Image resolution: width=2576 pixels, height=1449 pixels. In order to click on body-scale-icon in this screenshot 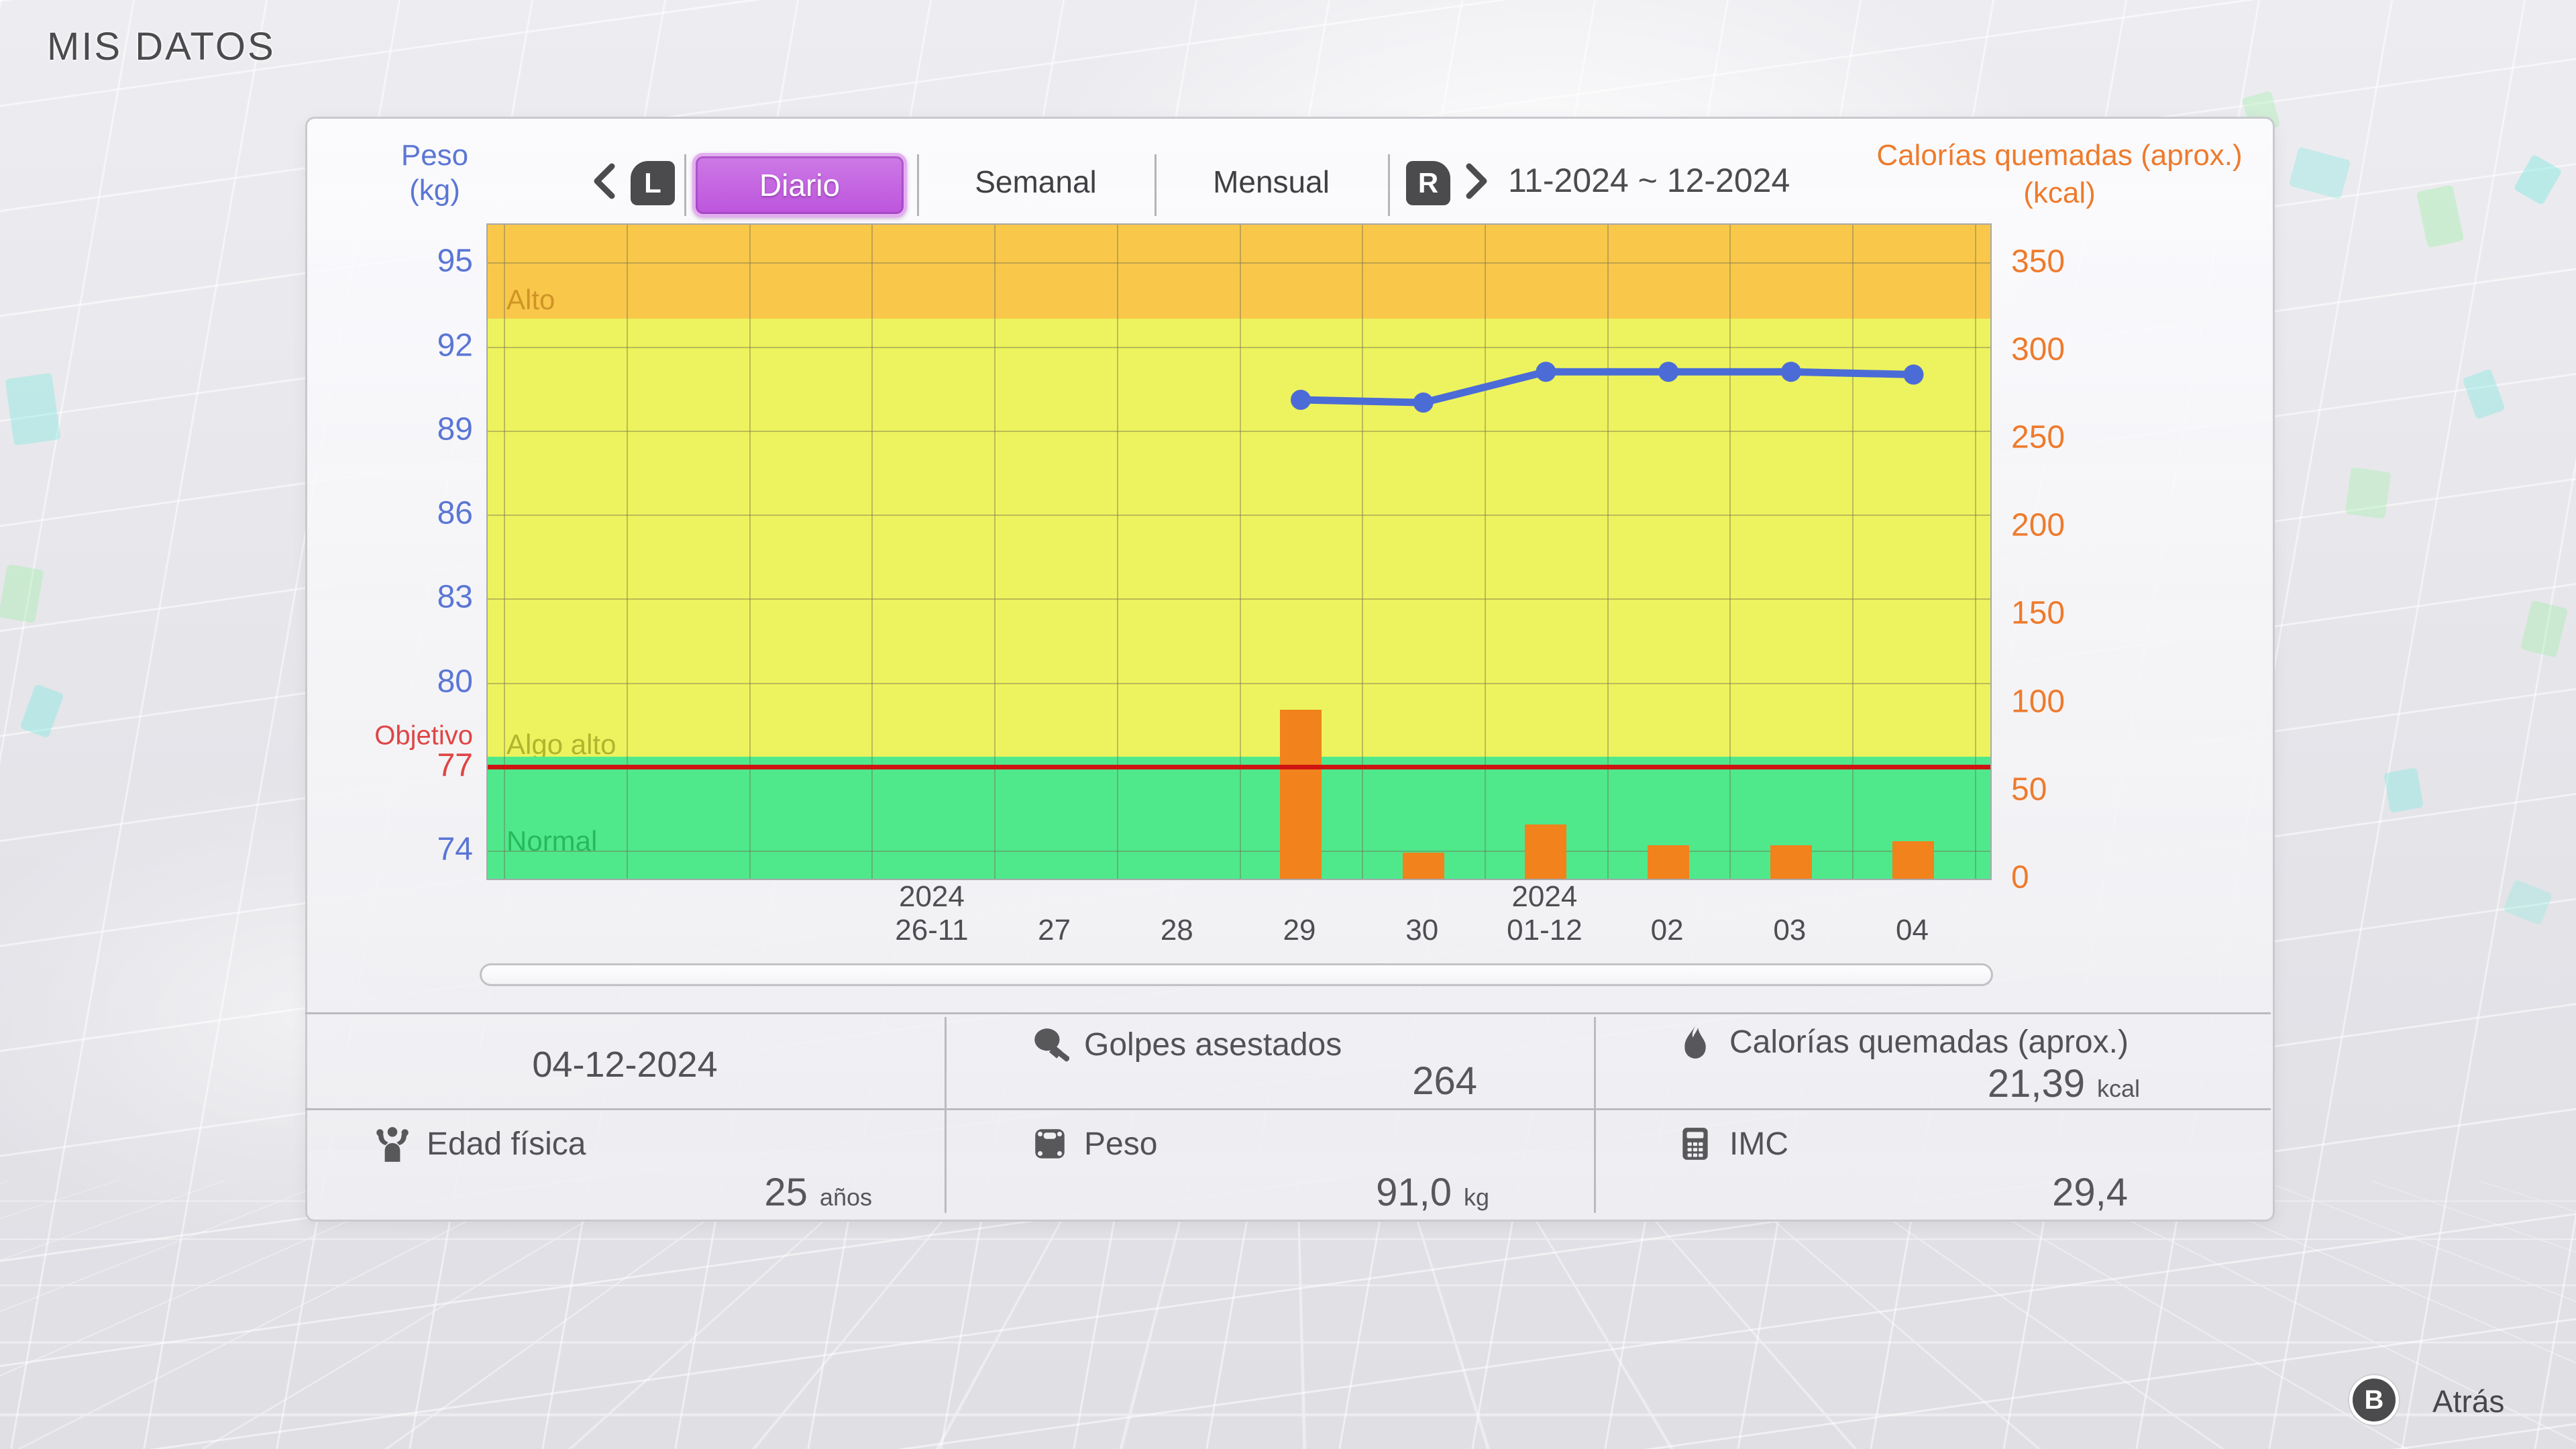, I will do `click(1050, 1144)`.